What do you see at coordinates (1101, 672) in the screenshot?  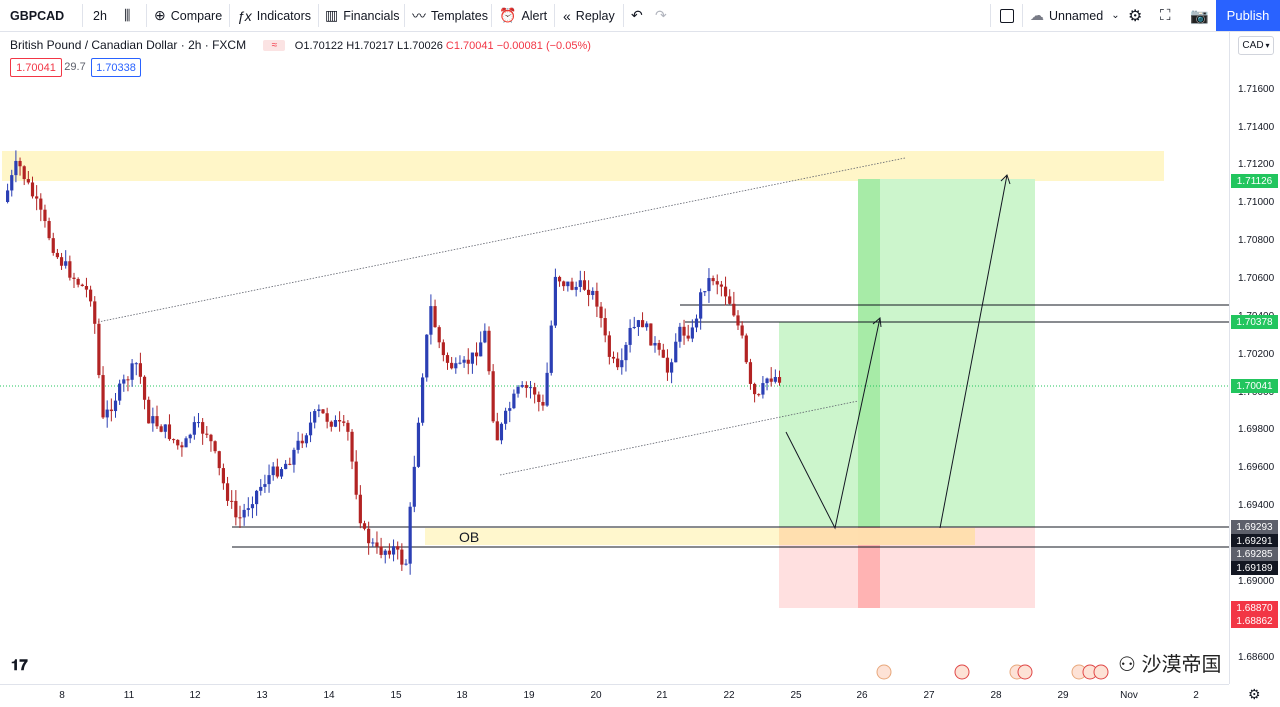 I see `ca-flag-icon` at bounding box center [1101, 672].